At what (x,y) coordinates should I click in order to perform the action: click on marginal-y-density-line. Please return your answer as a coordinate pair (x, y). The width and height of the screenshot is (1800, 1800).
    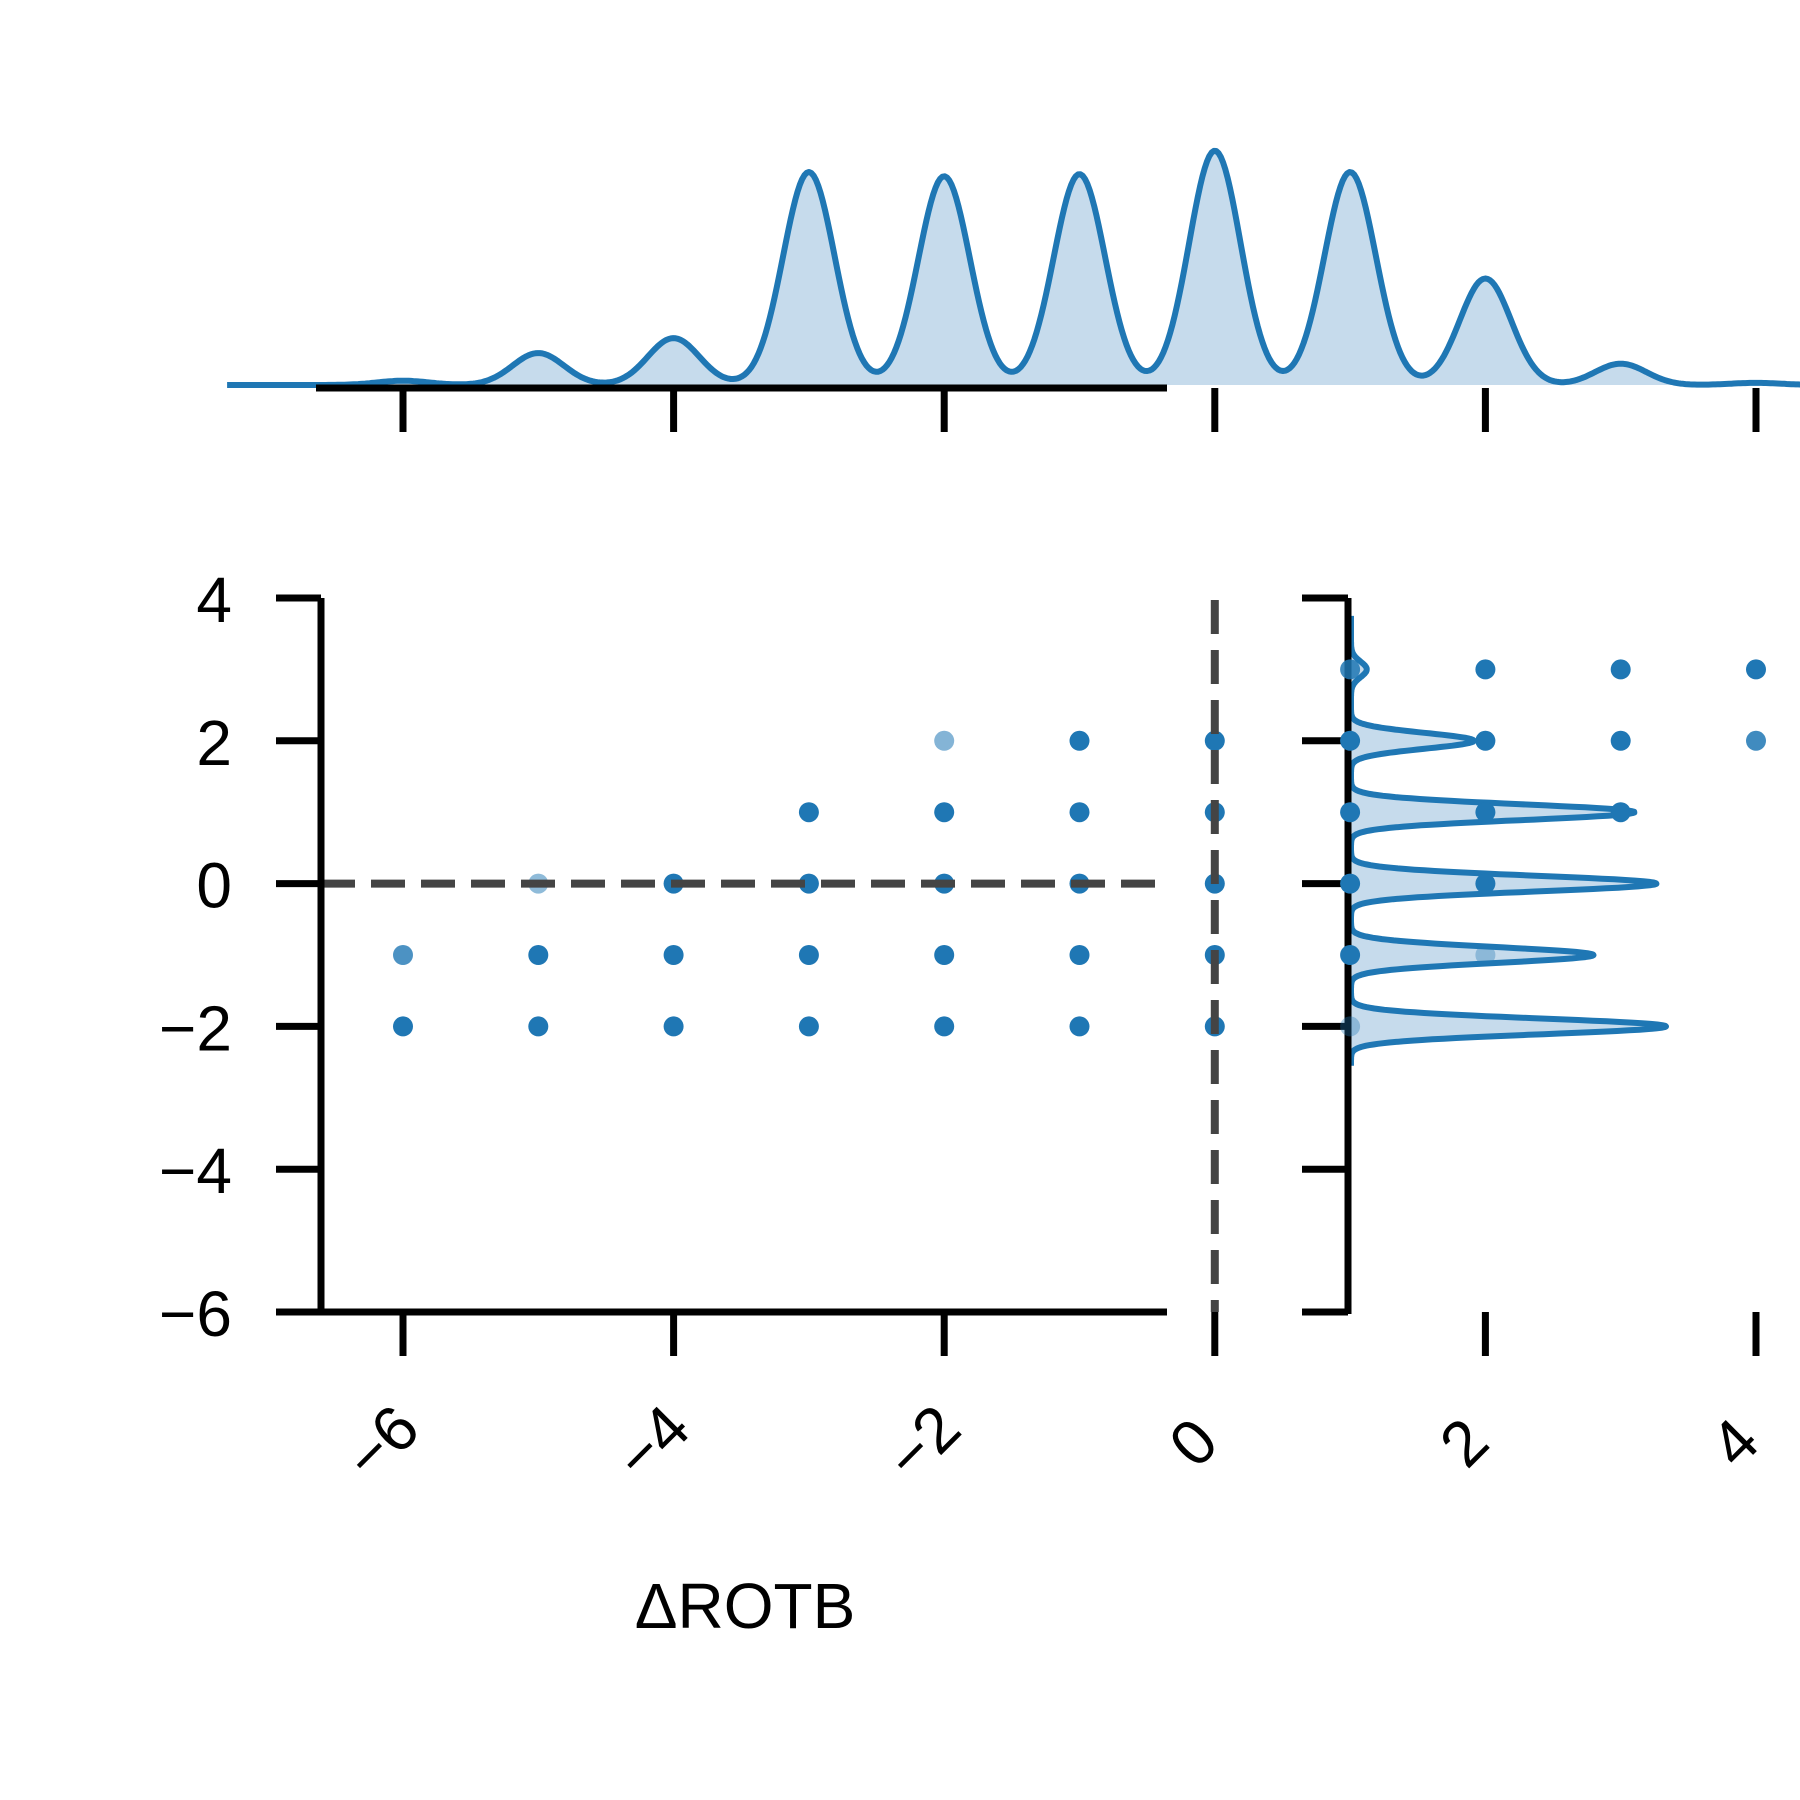
    Looking at the image, I should click on (1508, 840).